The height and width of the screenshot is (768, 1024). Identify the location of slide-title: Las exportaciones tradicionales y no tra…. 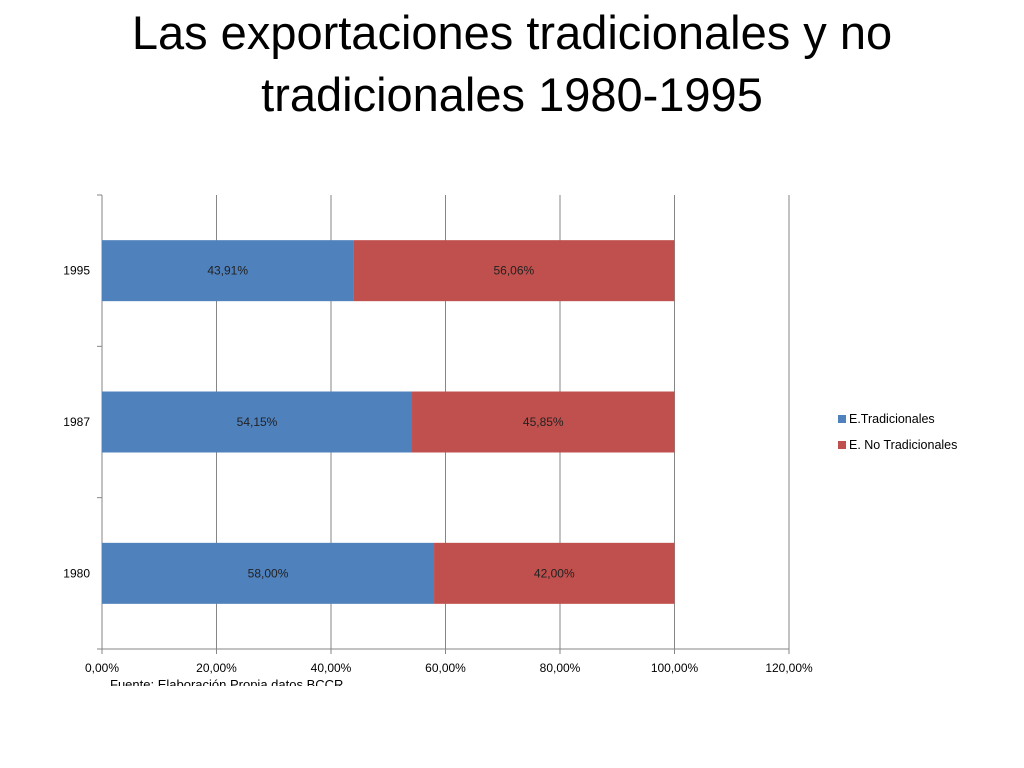
(512, 64).